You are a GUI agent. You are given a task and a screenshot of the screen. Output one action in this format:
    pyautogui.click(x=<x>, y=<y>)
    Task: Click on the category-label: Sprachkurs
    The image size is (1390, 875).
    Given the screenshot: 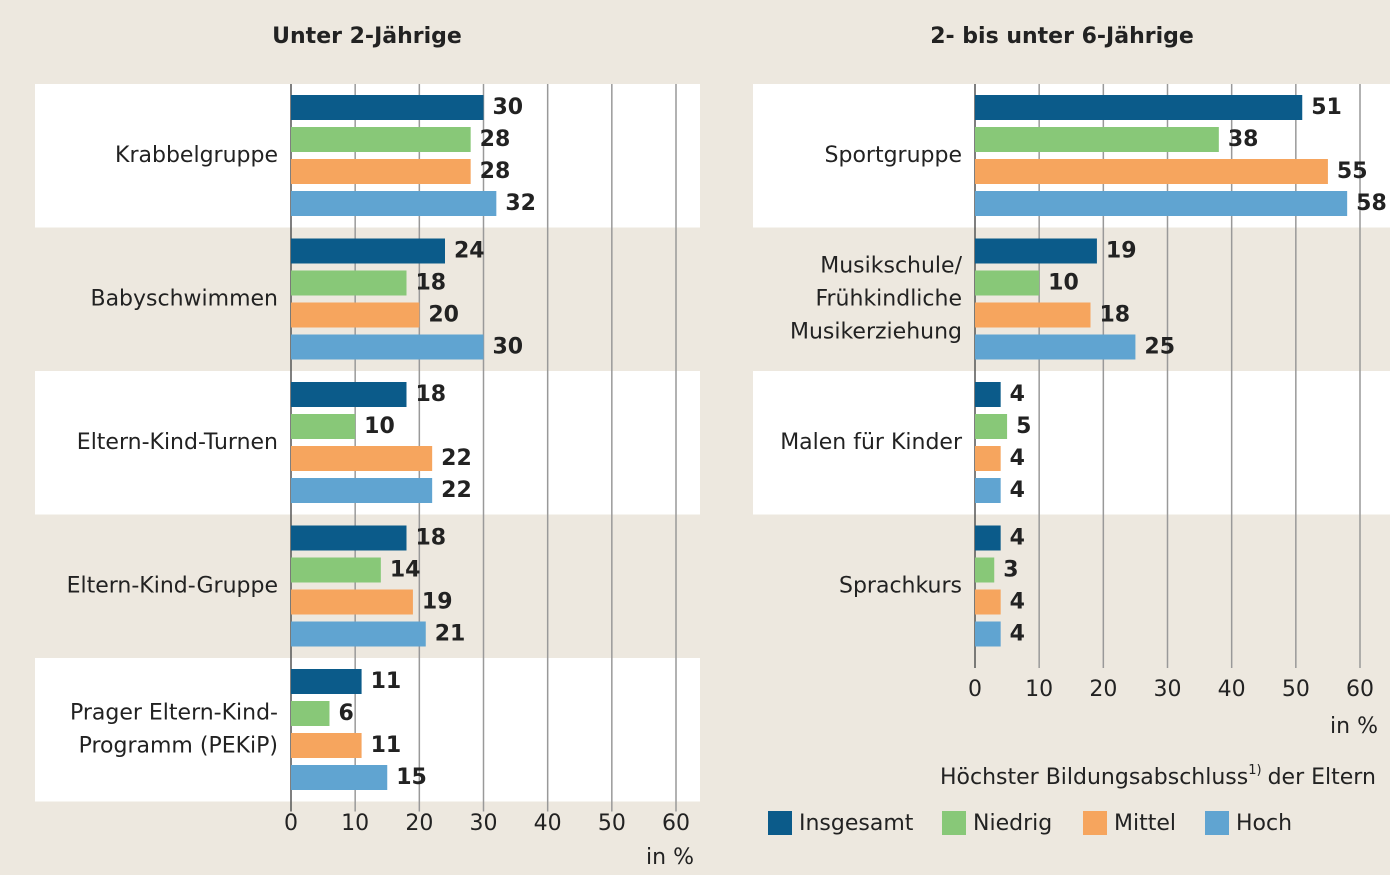 What is the action you would take?
    pyautogui.click(x=900, y=585)
    